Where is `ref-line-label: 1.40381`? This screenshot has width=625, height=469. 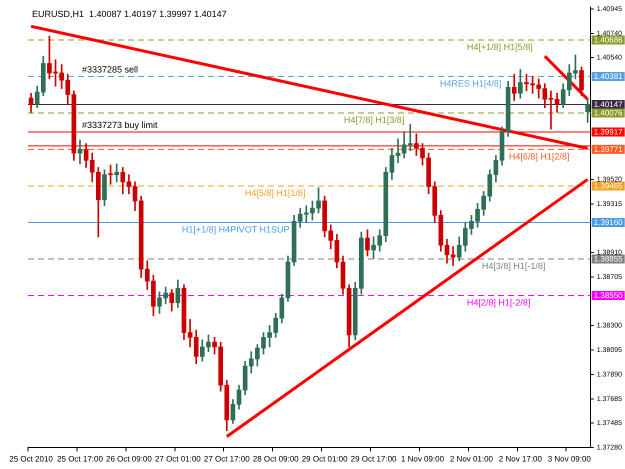
ref-line-label: 1.40381 is located at coordinates (609, 77).